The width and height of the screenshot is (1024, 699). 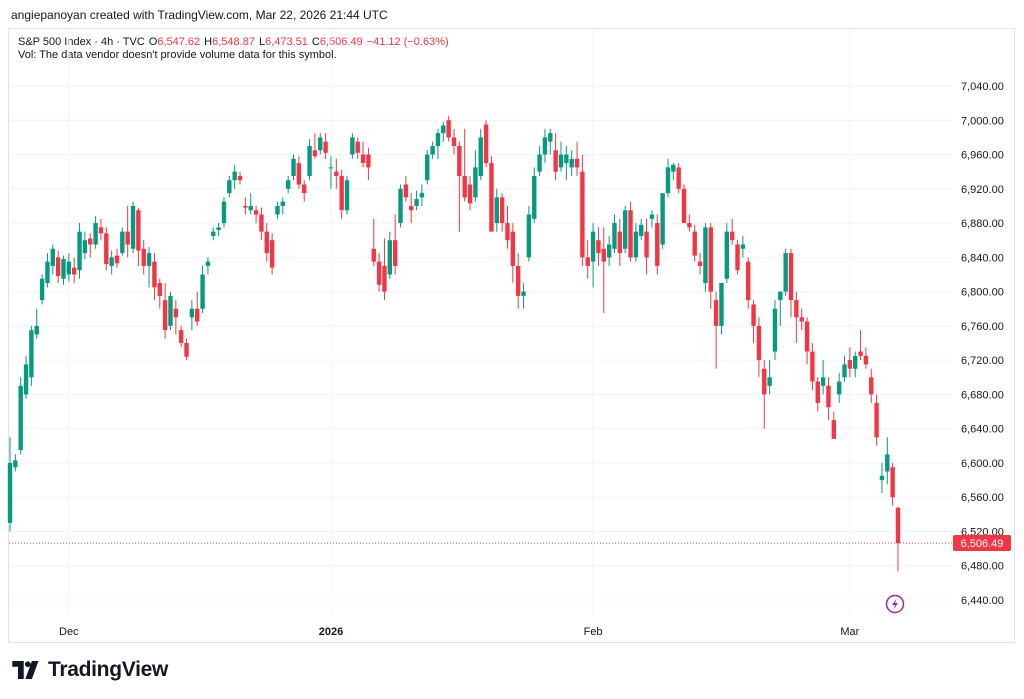 I want to click on symbol-title: S&P 500 Index · 4h · TVC, so click(x=81, y=42).